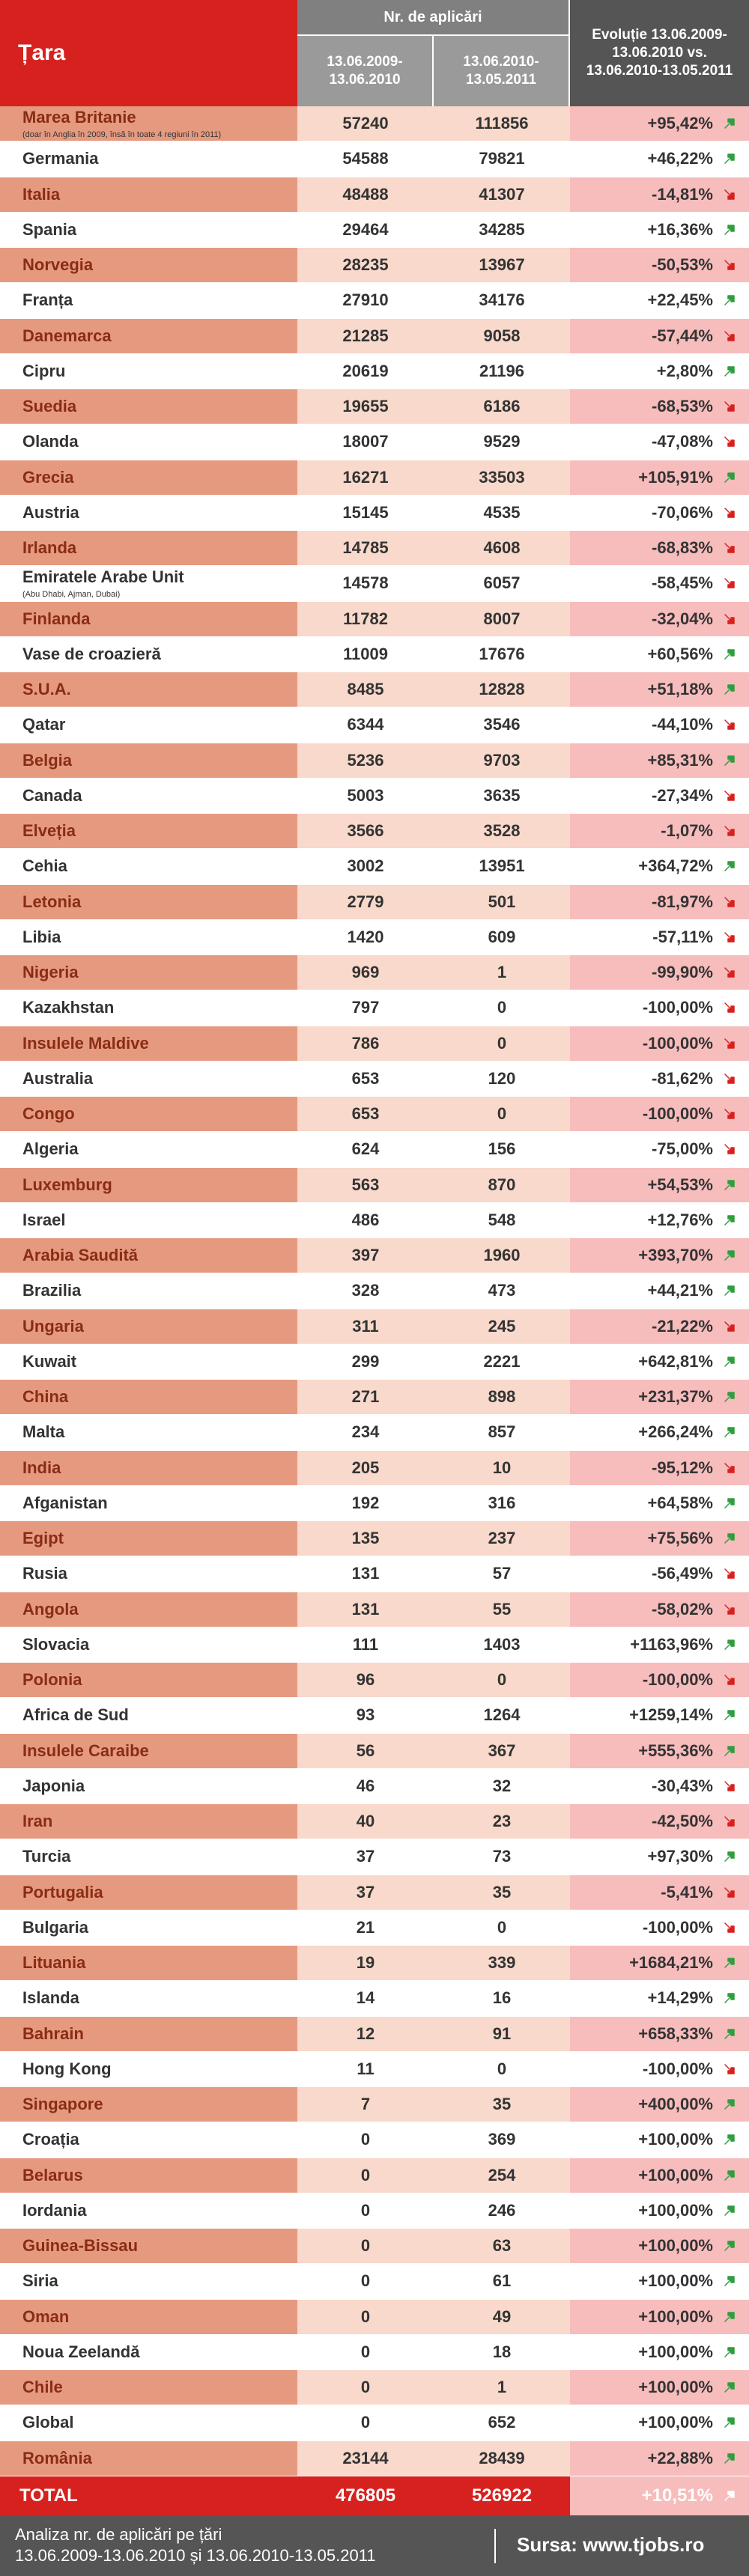  I want to click on evolution-value: -56,49%, so click(682, 1574).